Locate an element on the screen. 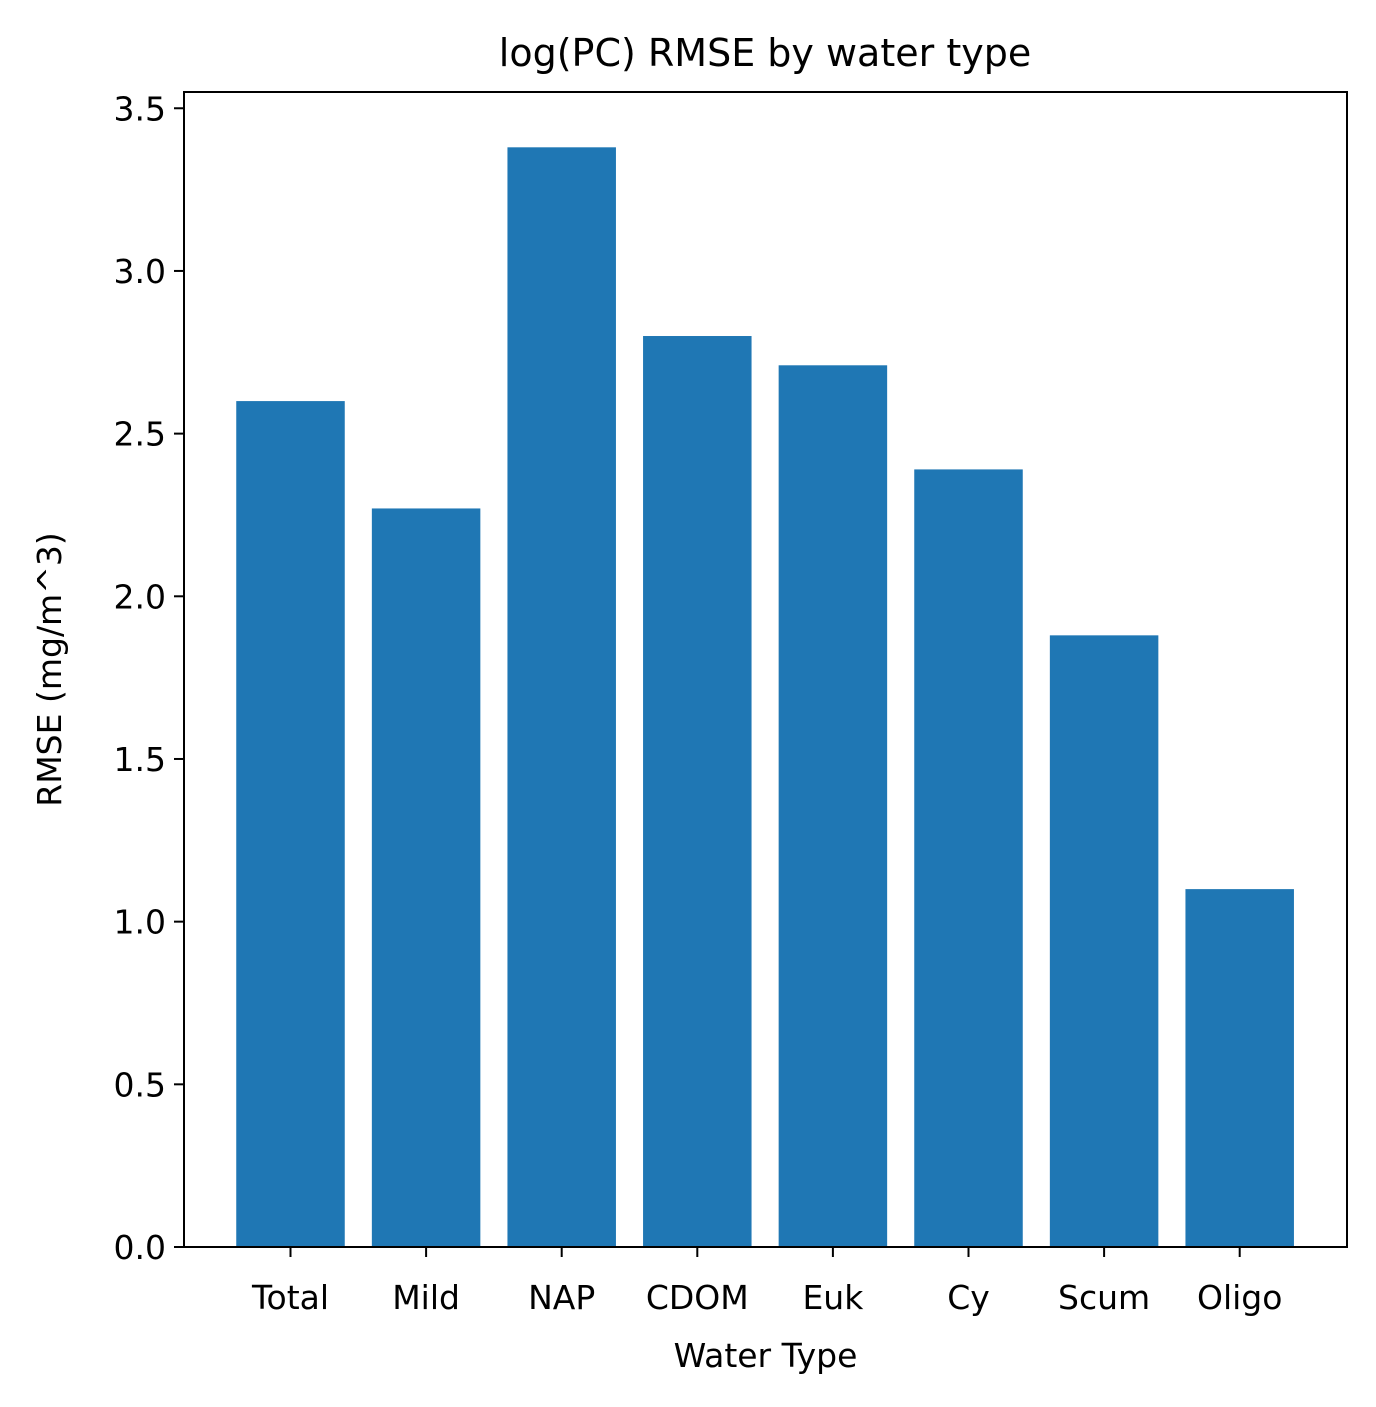 The image size is (1376, 1407). y-tick-label: 0.5 is located at coordinates (140, 1084).